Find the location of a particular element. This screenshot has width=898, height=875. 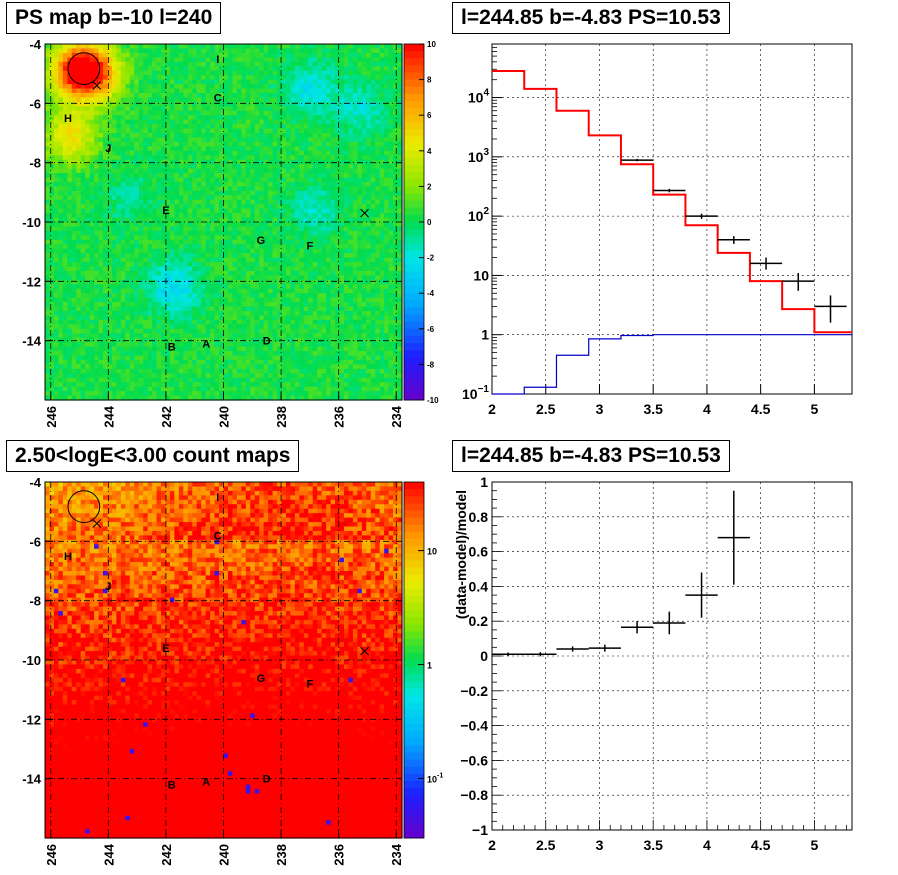

y-tick-label-0: 10⁻¹ is located at coordinates (475, 393).